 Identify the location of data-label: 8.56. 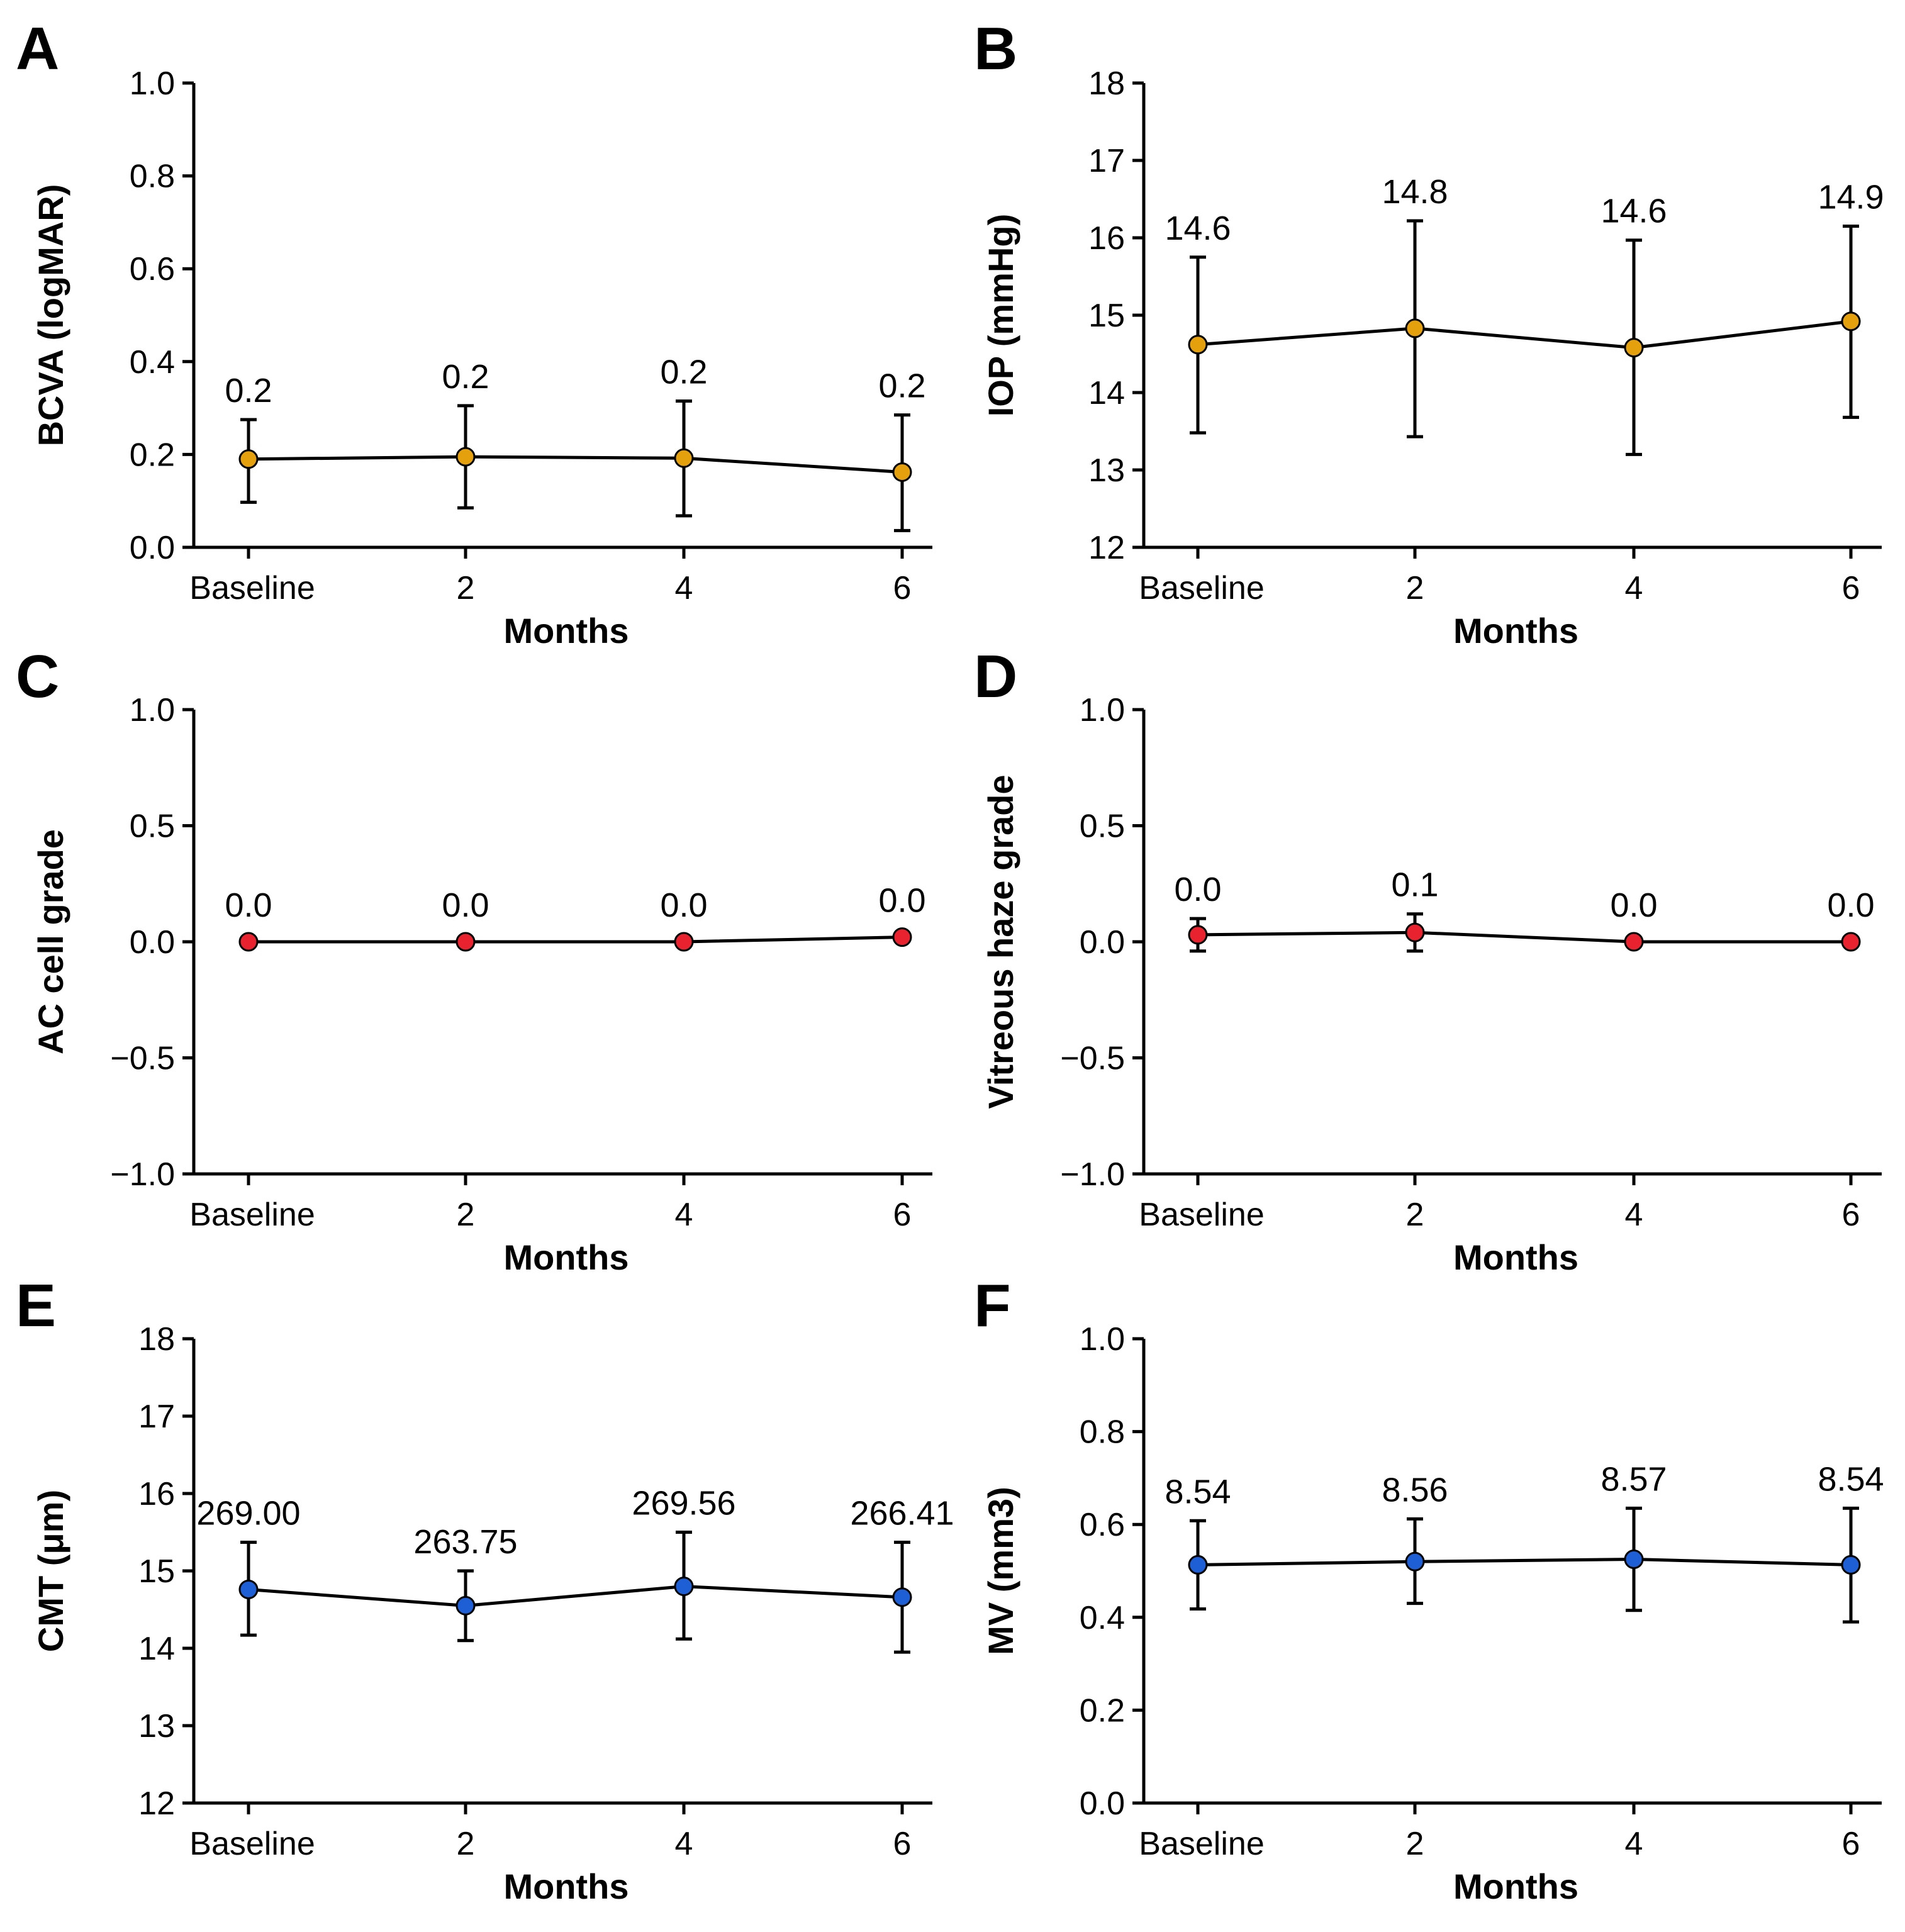
(1415, 1490).